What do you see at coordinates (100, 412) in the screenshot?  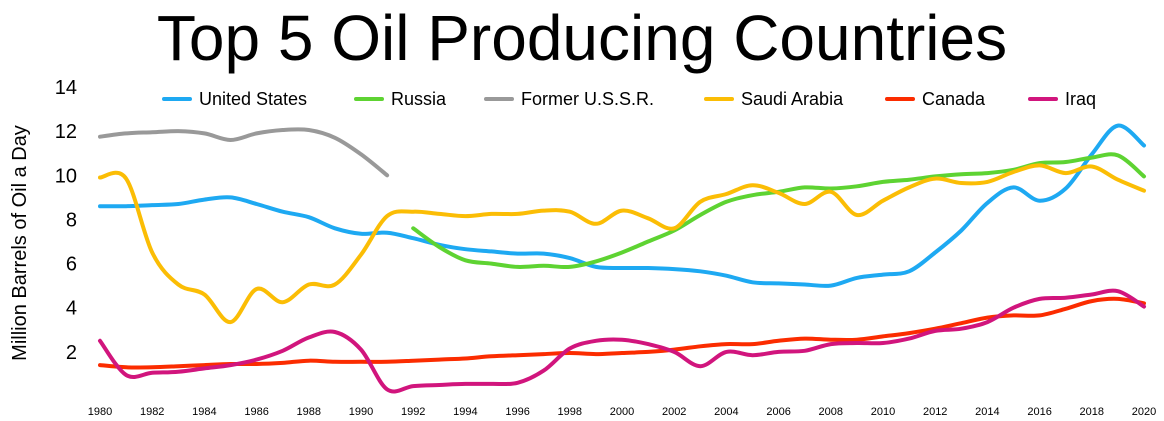 I see `x-tick-label: 1980` at bounding box center [100, 412].